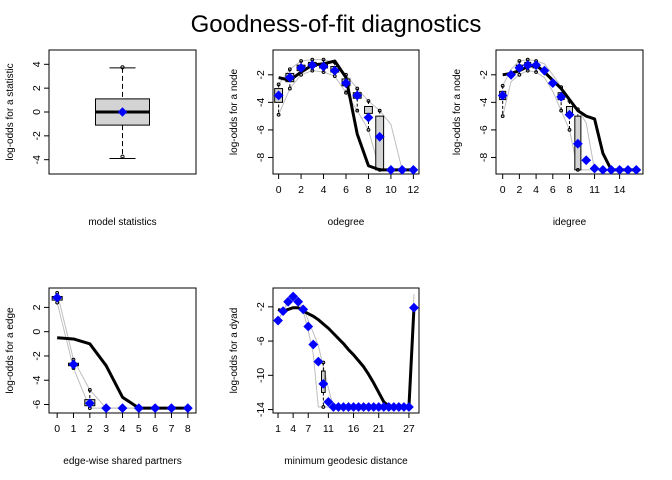 The width and height of the screenshot is (672, 480). What do you see at coordinates (234, 111) in the screenshot?
I see `y-axis-label: log-odds for a node` at bounding box center [234, 111].